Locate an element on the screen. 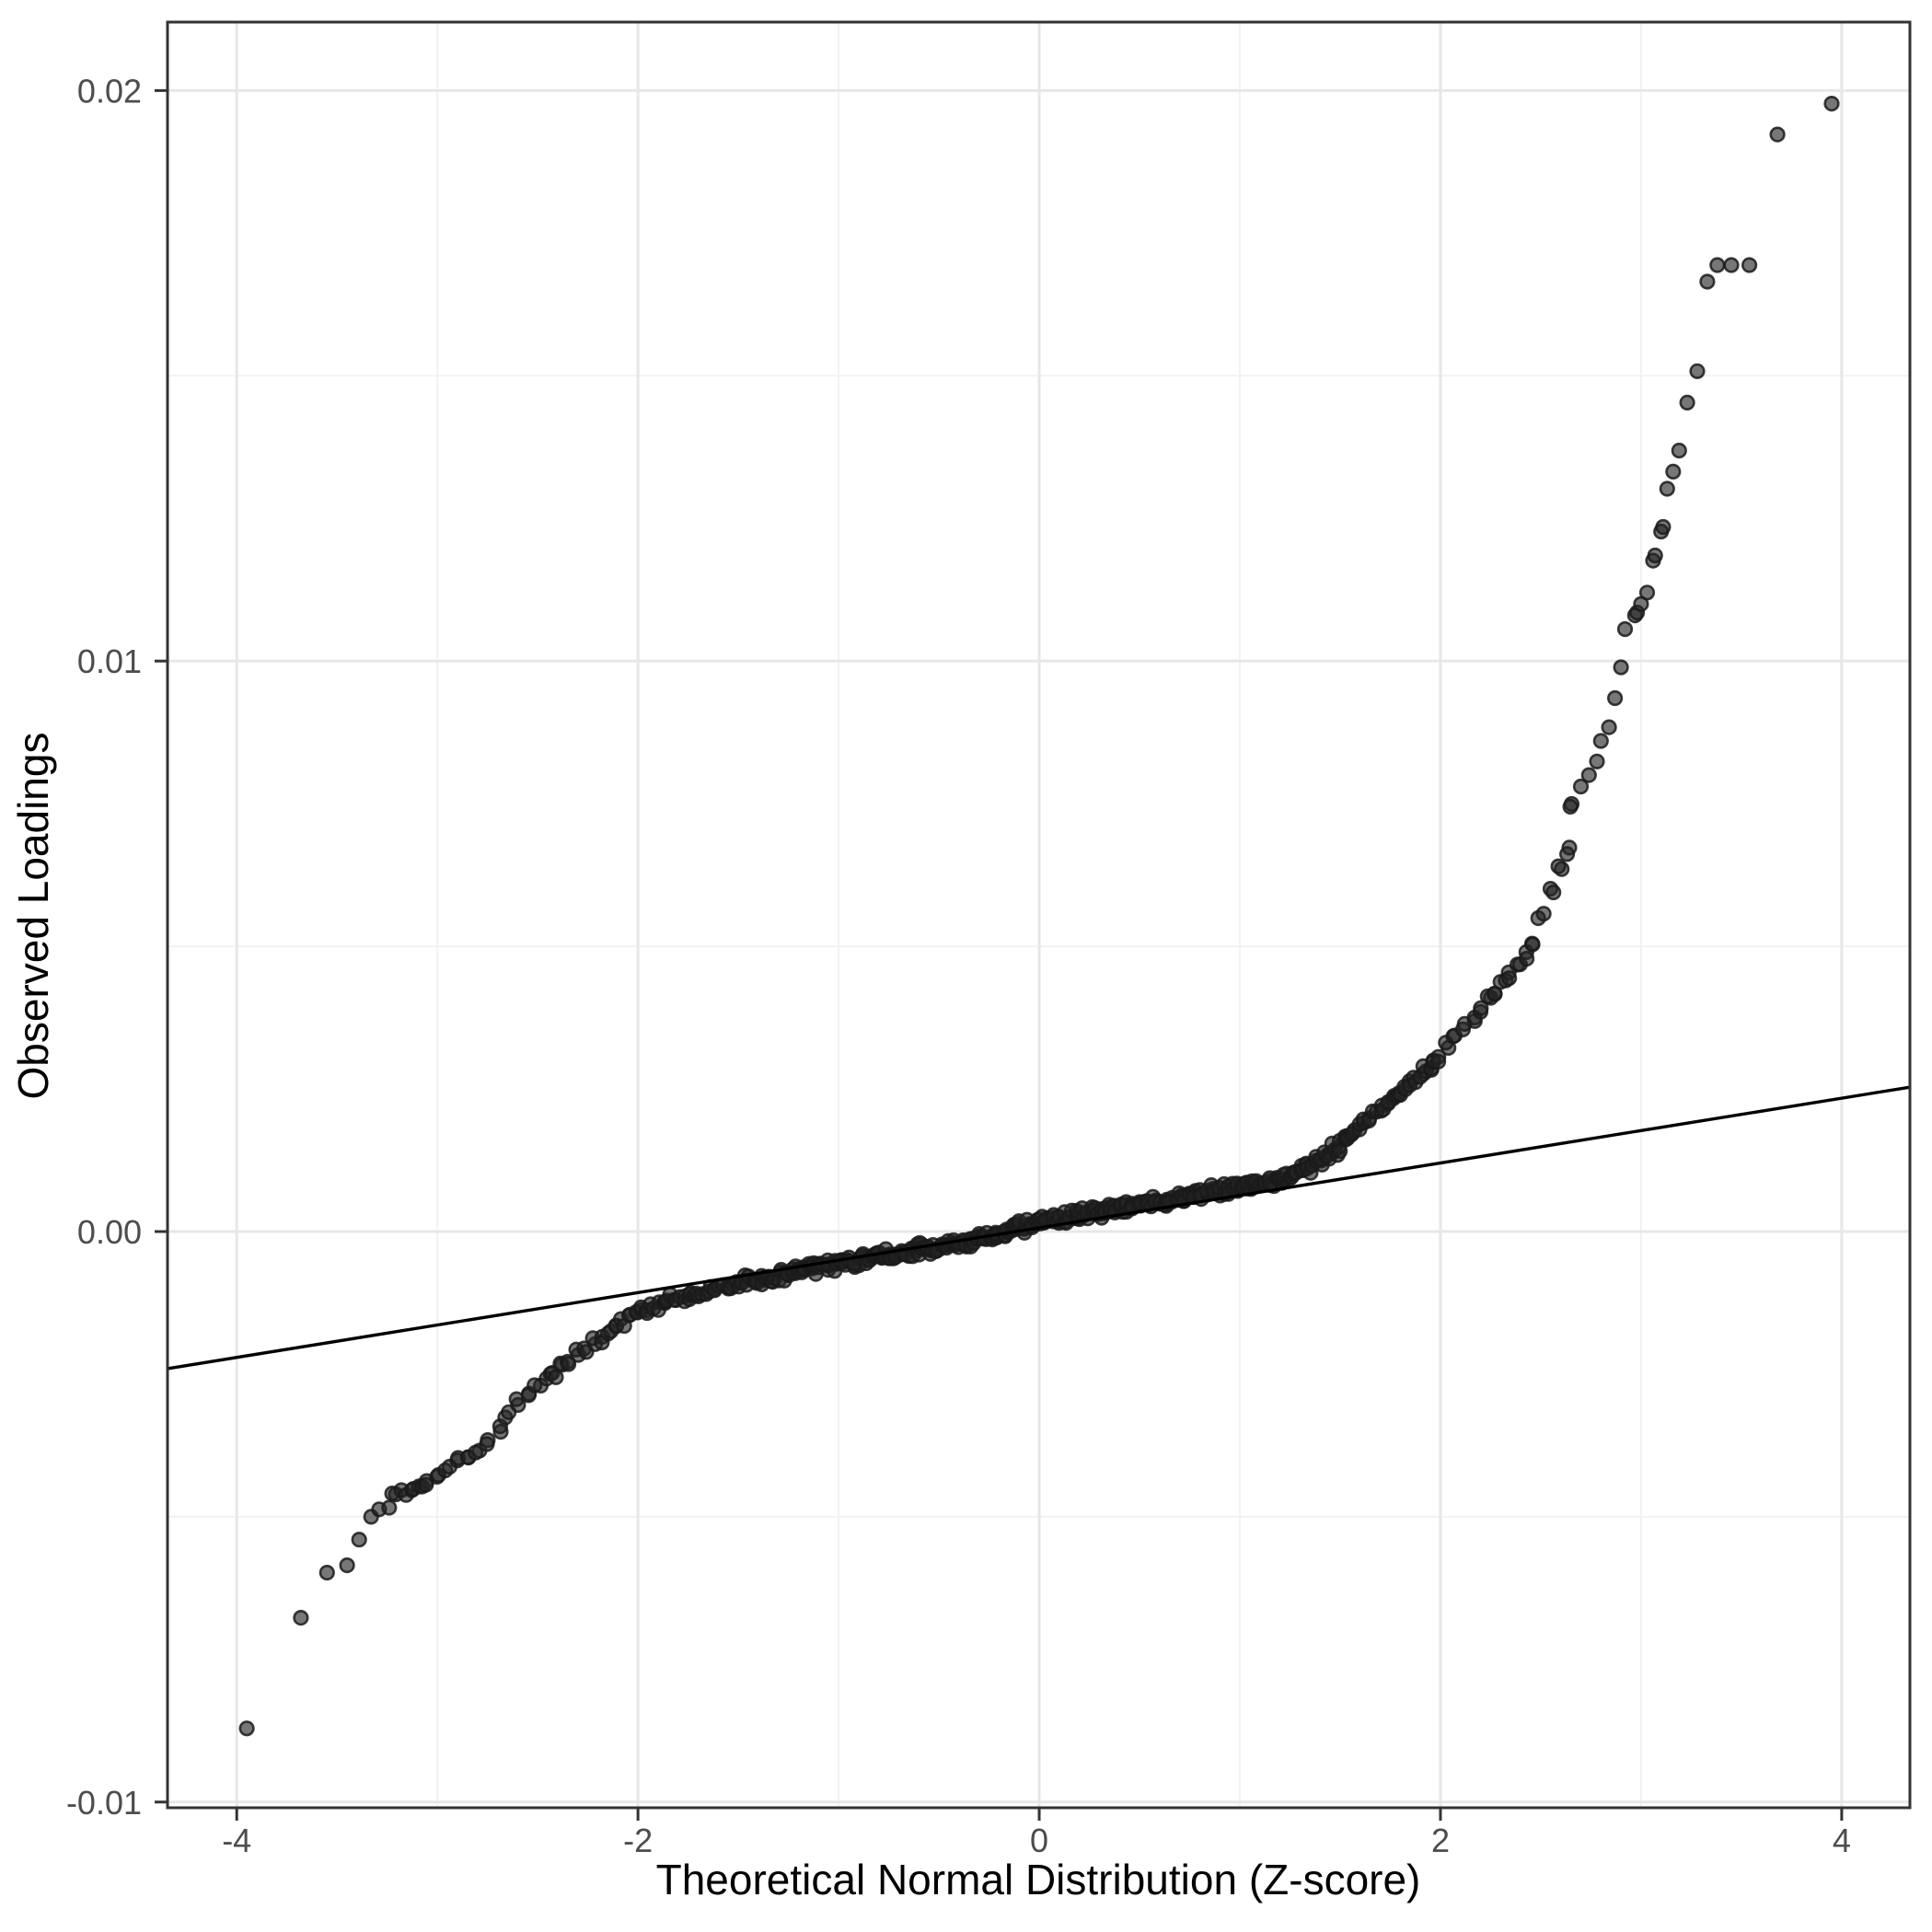 The height and width of the screenshot is (1932, 1932). y-tick-label: -0.01 is located at coordinates (104, 1803).